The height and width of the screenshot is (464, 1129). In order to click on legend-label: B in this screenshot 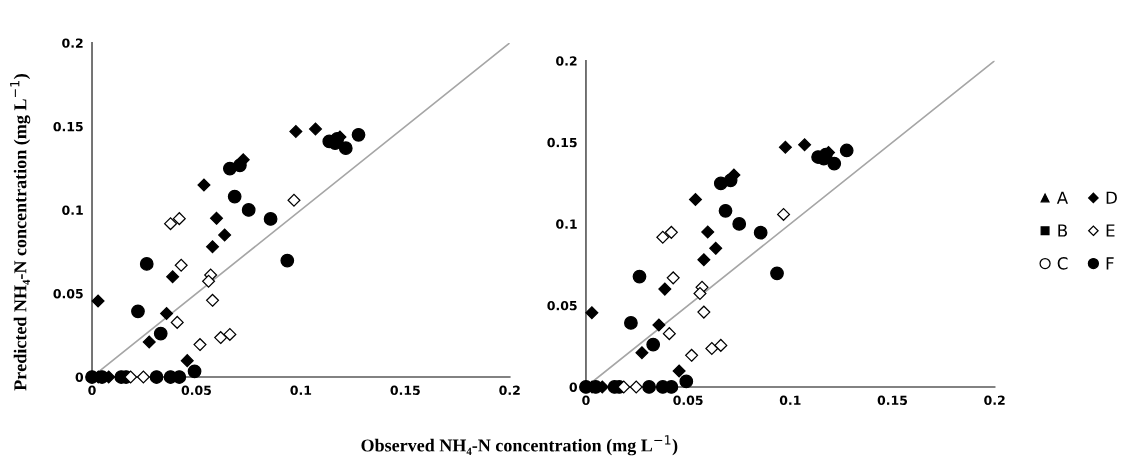, I will do `click(1062, 230)`.